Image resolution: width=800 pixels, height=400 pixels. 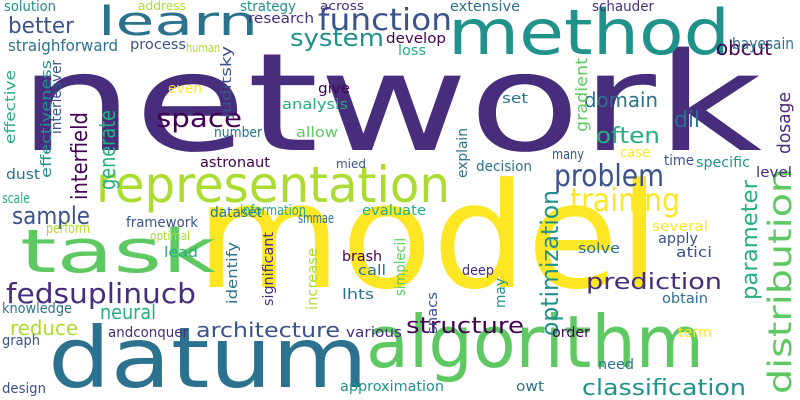 I want to click on word-domain: domain, so click(x=621, y=100).